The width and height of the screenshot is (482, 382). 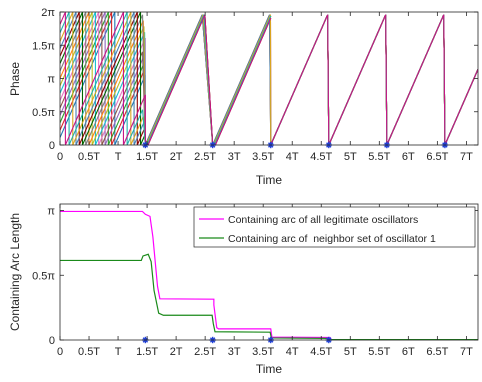 I want to click on phase-x-tick-label: 6.5T, so click(x=437, y=157).